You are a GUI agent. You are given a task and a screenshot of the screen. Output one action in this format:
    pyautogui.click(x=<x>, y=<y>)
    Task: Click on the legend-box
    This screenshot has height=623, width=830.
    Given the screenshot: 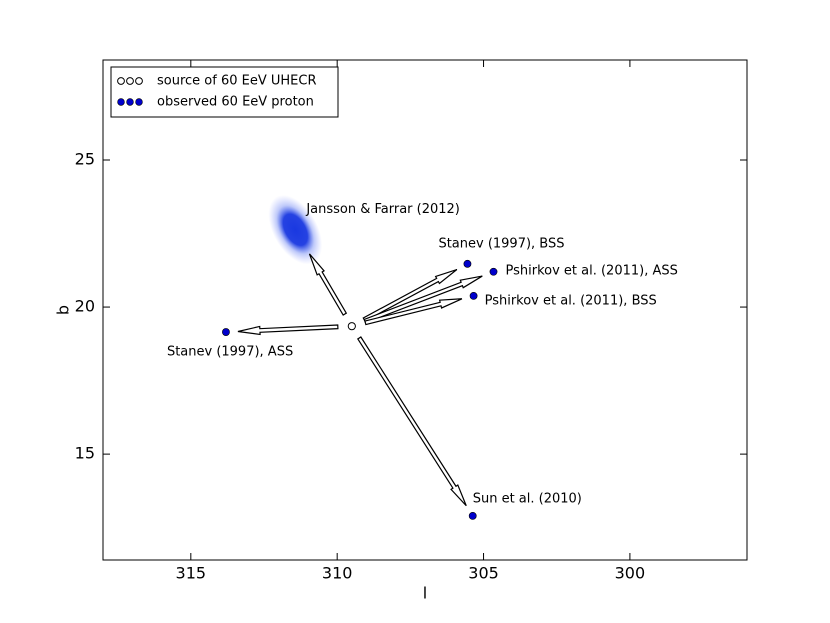 What is the action you would take?
    pyautogui.click(x=224, y=92)
    